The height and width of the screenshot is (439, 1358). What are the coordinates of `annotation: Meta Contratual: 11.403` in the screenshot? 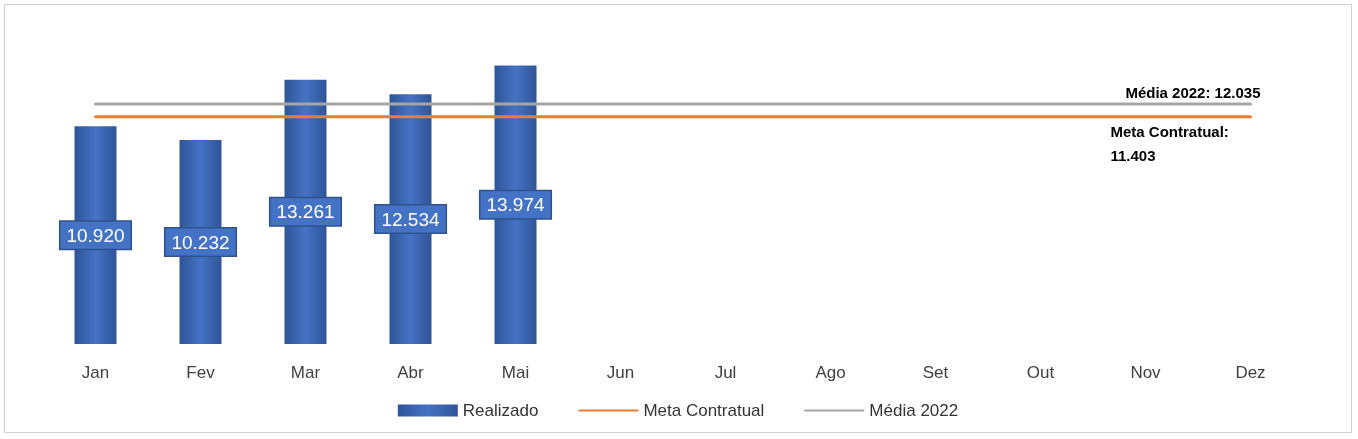 It's located at (1172, 144).